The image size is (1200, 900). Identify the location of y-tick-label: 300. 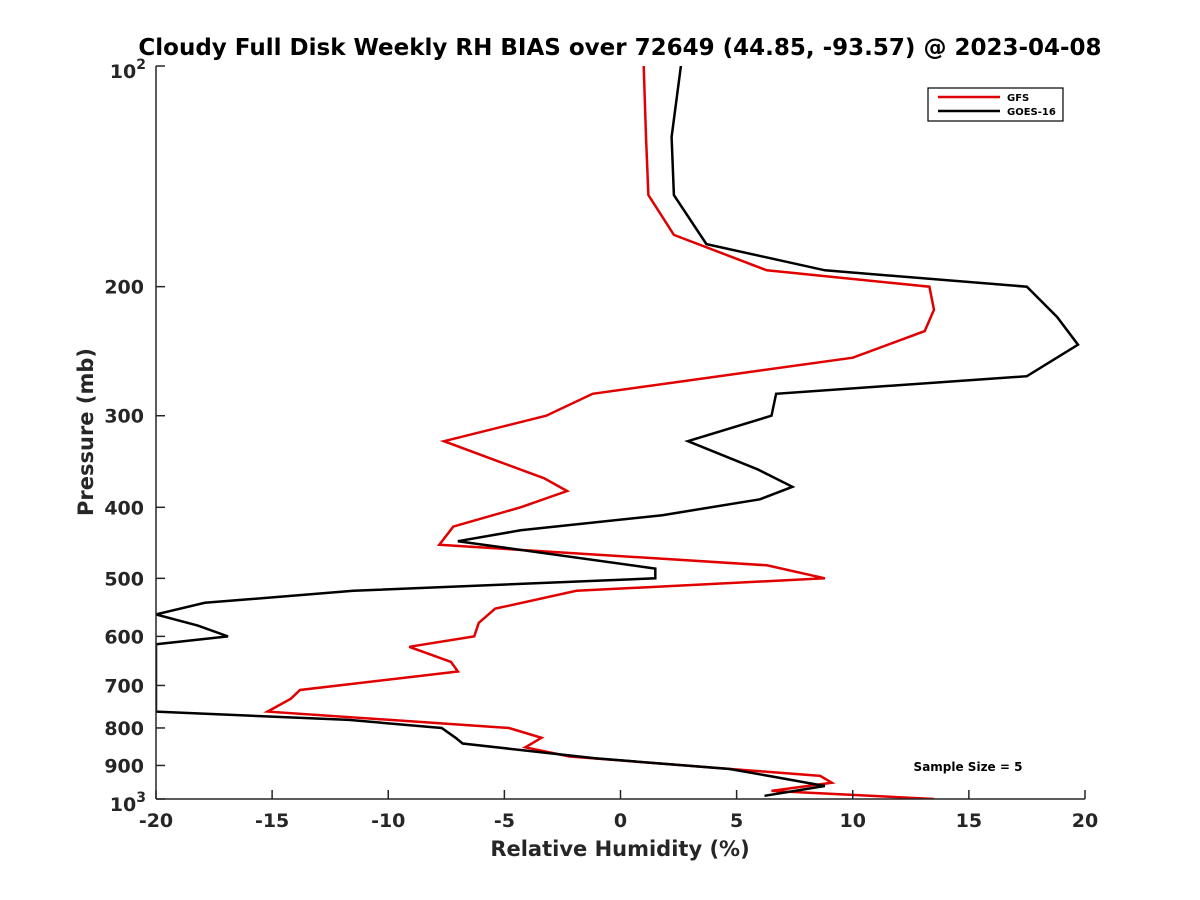
(124, 417).